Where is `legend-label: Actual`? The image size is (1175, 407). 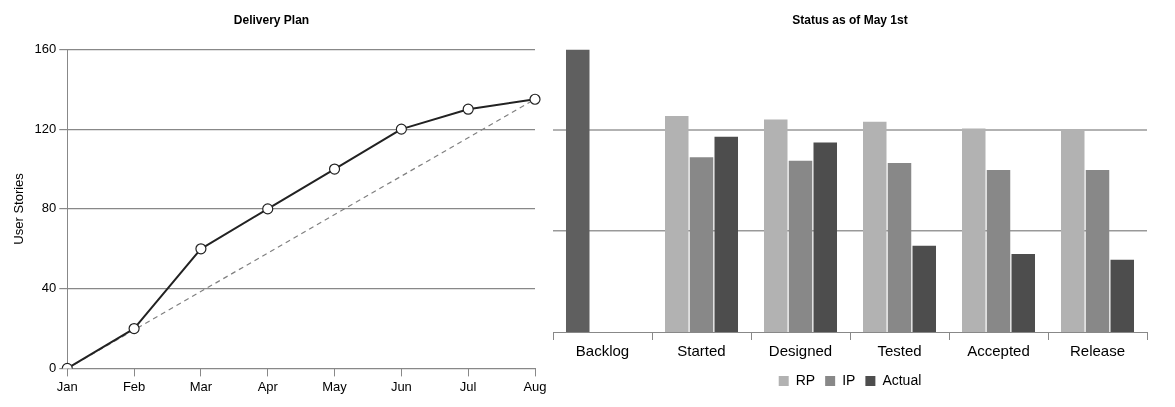 legend-label: Actual is located at coordinates (902, 379).